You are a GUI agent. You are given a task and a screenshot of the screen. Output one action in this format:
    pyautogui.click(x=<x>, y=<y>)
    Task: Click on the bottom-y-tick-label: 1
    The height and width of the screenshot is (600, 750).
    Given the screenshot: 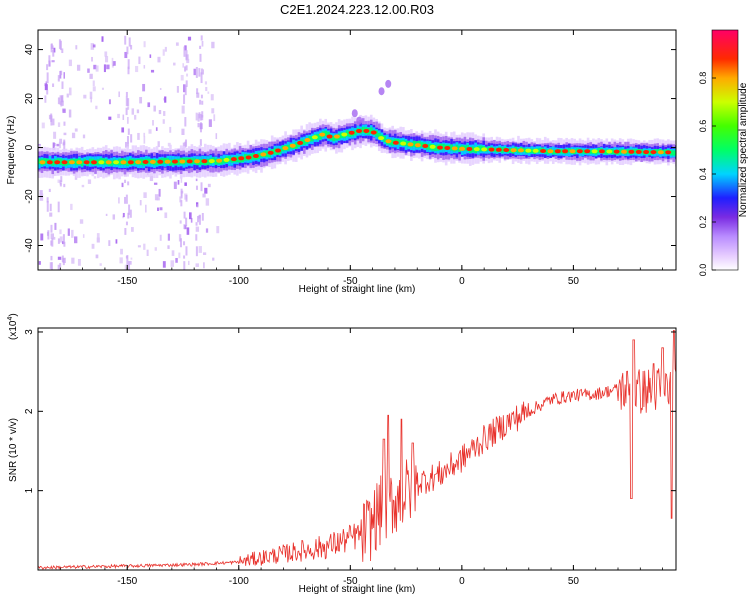 What is the action you would take?
    pyautogui.click(x=29, y=490)
    